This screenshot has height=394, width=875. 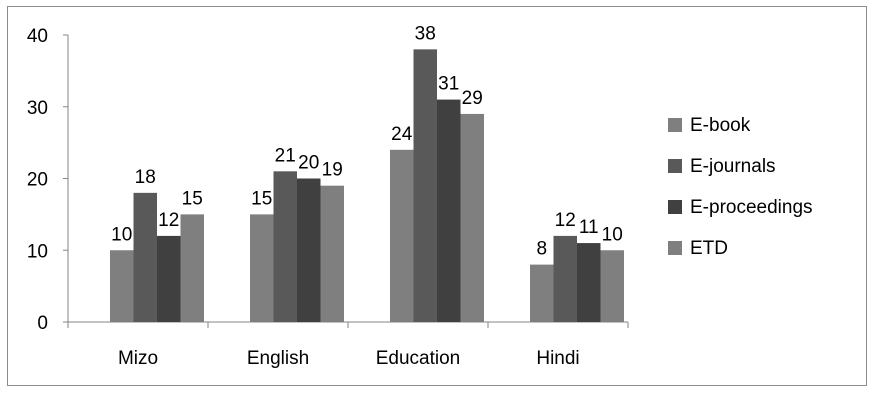 What do you see at coordinates (37, 36) in the screenshot?
I see `y-tick-label: 40` at bounding box center [37, 36].